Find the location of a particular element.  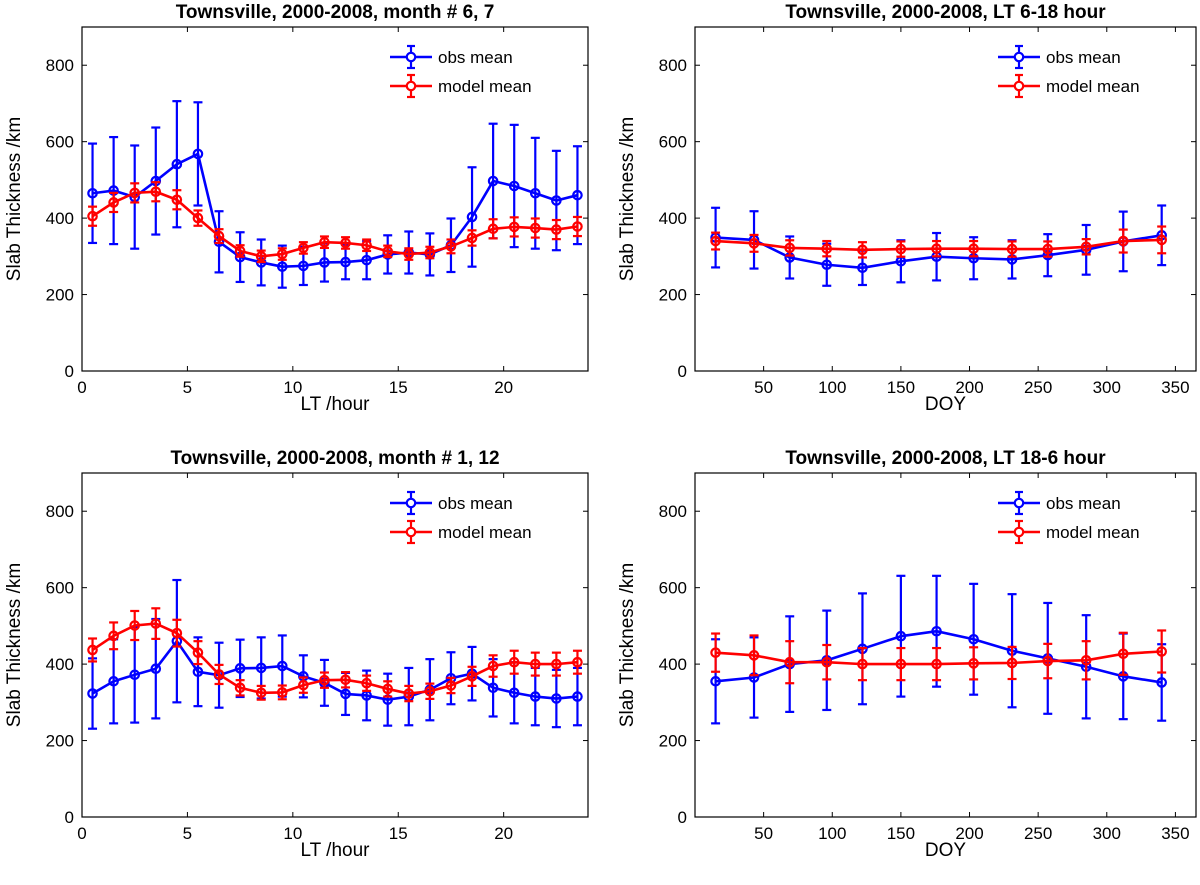

x-tick-label: 300 is located at coordinates (1107, 833).